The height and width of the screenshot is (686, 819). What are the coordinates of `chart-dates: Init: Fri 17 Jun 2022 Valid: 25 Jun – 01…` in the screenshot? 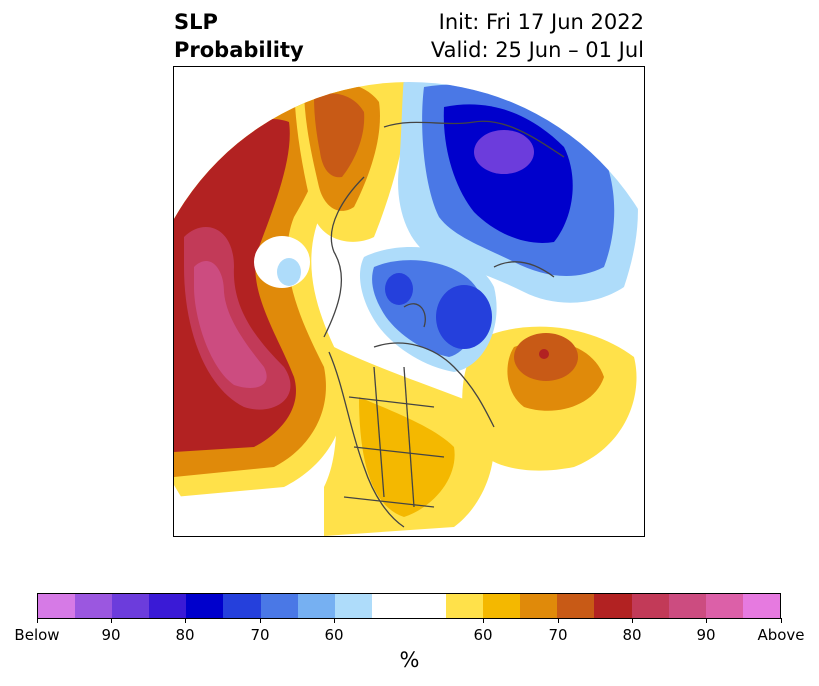 It's located at (537, 36).